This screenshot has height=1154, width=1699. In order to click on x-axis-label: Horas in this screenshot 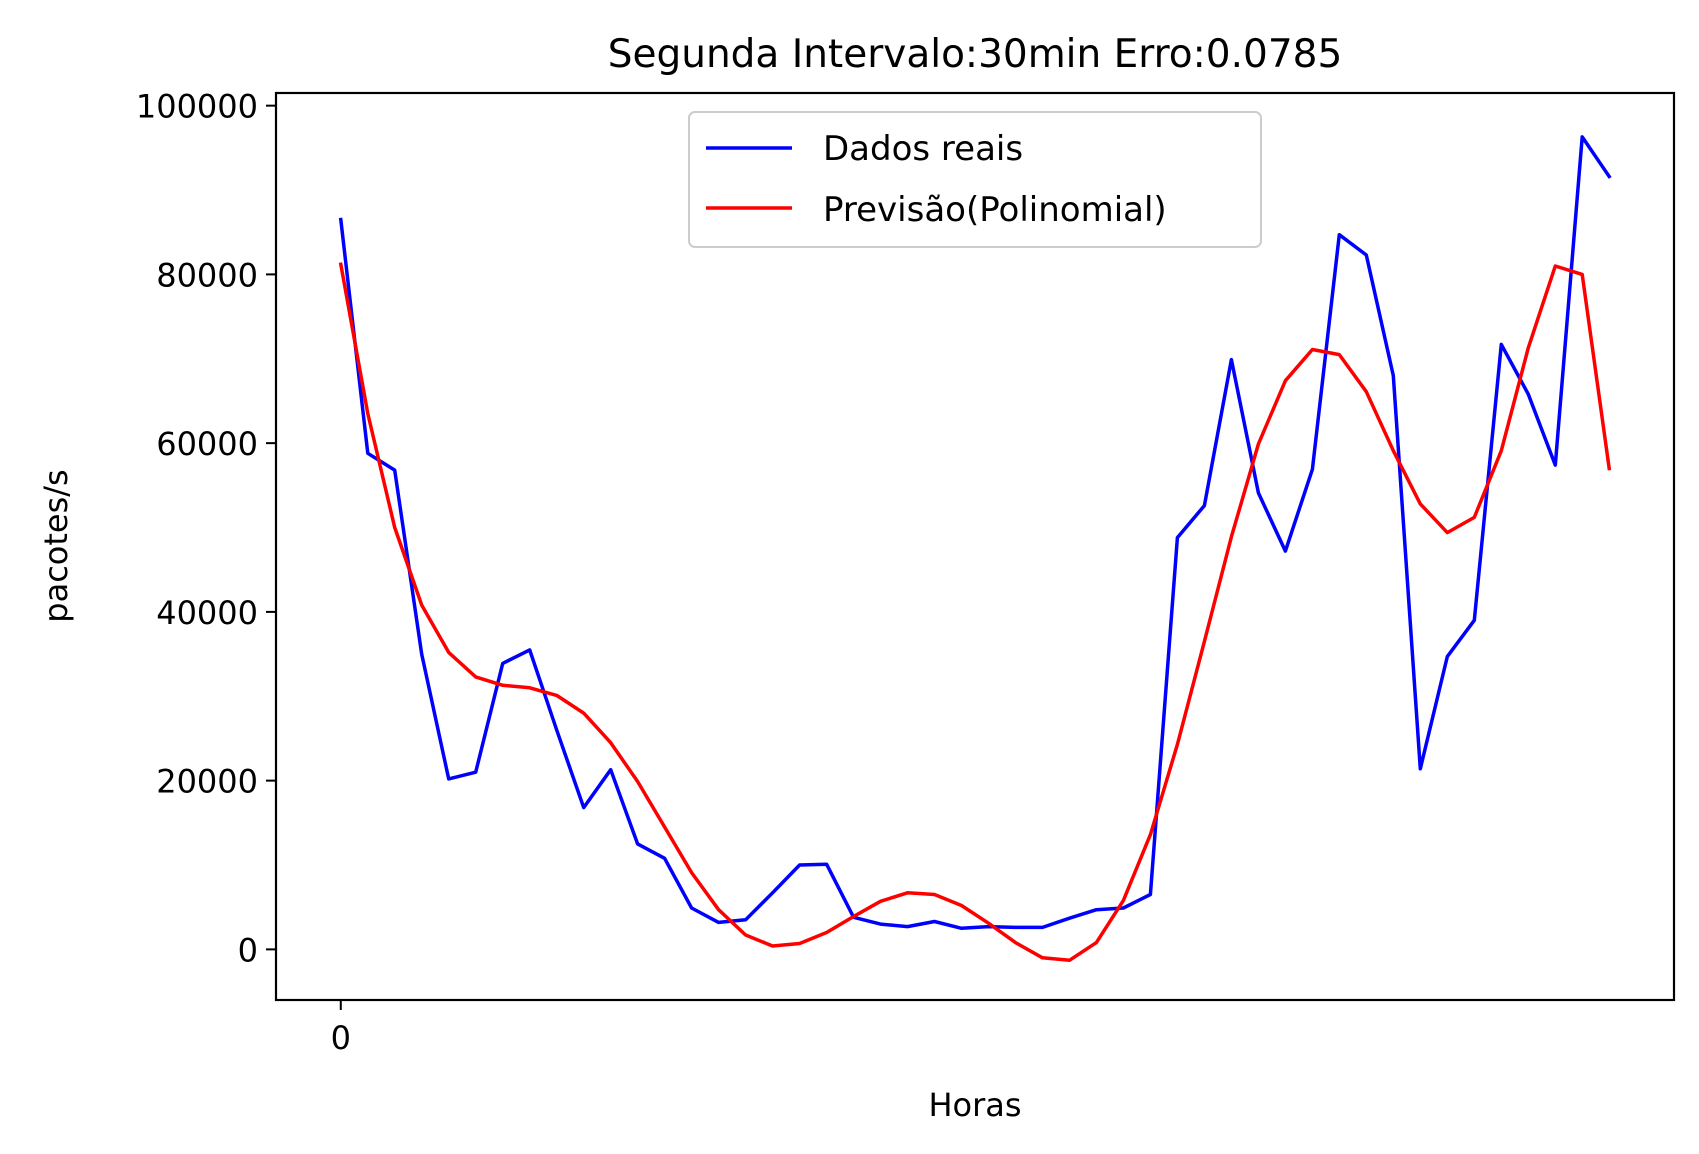, I will do `click(974, 1105)`.